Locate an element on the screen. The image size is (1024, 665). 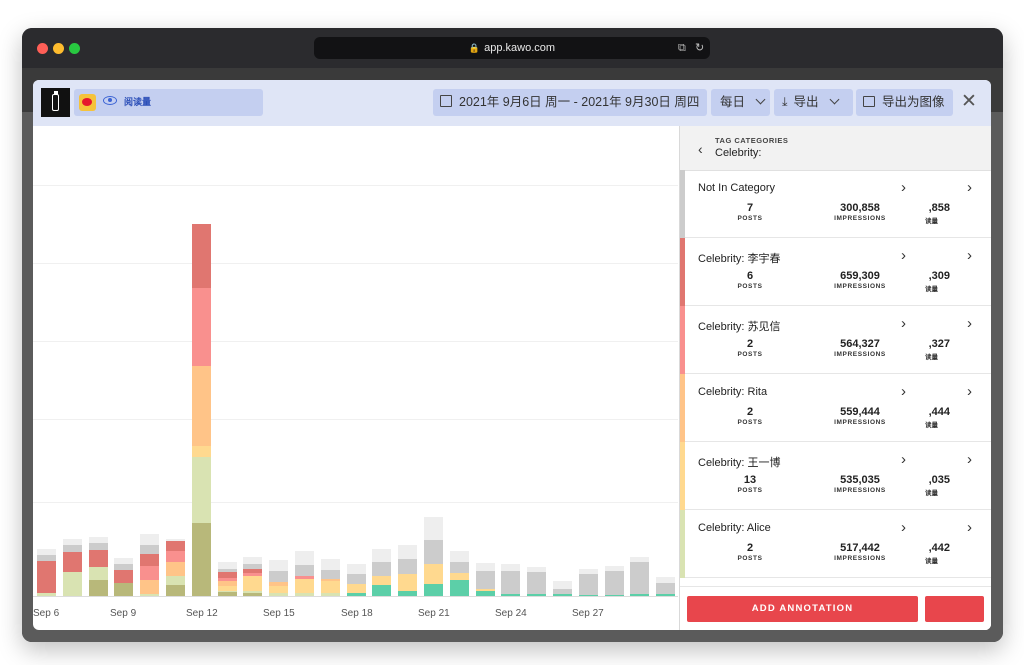
reload-icon: ↻ is located at coordinates (700, 48).